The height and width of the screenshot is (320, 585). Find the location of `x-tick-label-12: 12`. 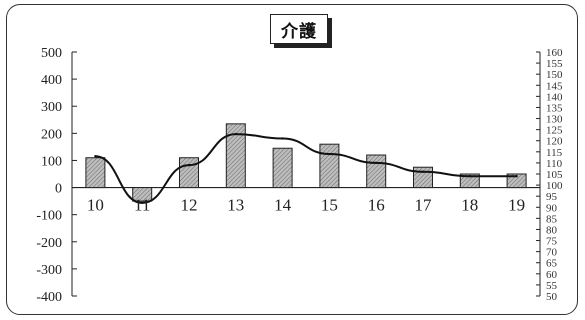

x-tick-label-12: 12 is located at coordinates (189, 205).